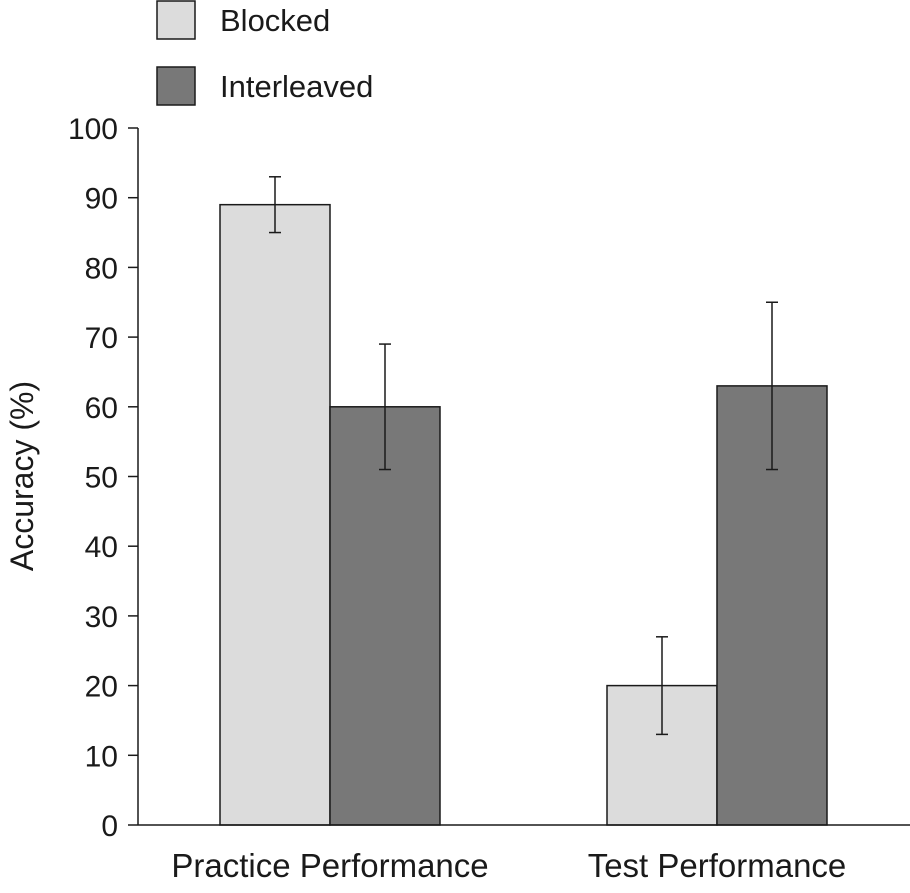 This screenshot has width=910, height=893. What do you see at coordinates (176, 86) in the screenshot?
I see `legend-swatch-interleaved` at bounding box center [176, 86].